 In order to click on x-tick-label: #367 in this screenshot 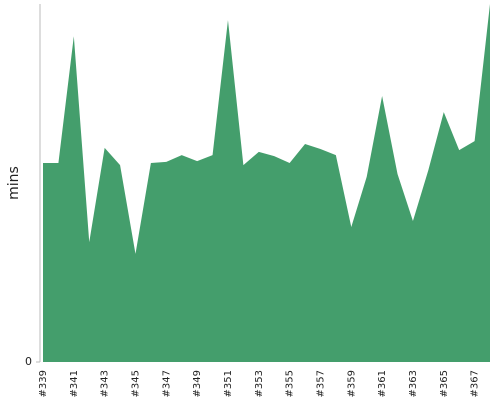, I will do `click(475, 383)`.